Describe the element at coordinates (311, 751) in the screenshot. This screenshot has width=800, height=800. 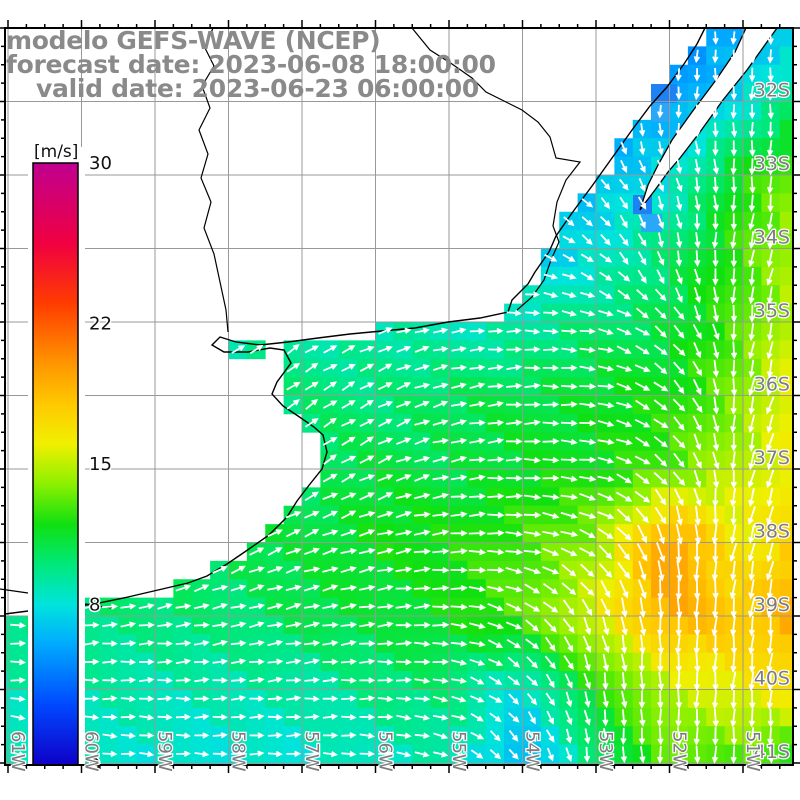
I see `lon-label: 57W` at that location.